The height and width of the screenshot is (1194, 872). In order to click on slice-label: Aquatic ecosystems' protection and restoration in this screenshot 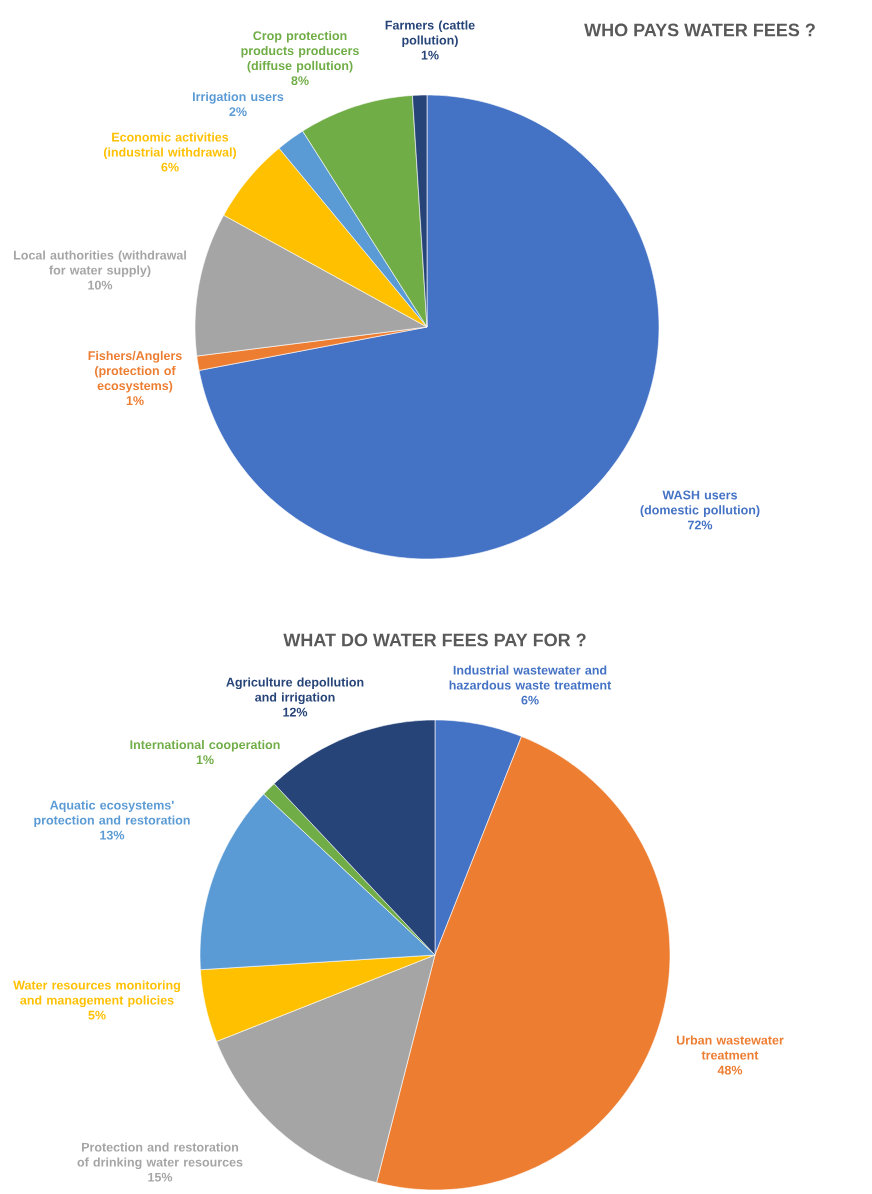, I will do `click(112, 814)`.